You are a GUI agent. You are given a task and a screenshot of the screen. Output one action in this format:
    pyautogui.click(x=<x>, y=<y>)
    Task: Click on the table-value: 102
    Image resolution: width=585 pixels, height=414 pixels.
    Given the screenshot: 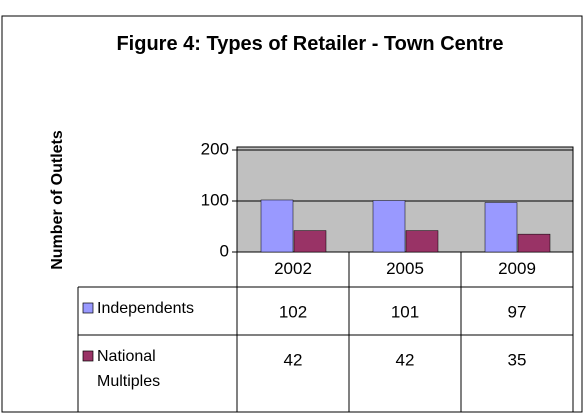 What is the action you would take?
    pyautogui.click(x=293, y=311)
    